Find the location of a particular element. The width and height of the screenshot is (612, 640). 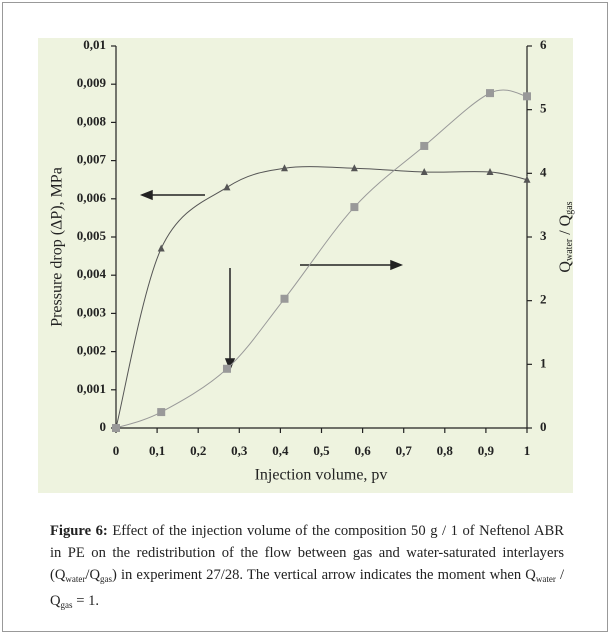

y2-tick-label: 1 is located at coordinates (543, 362).